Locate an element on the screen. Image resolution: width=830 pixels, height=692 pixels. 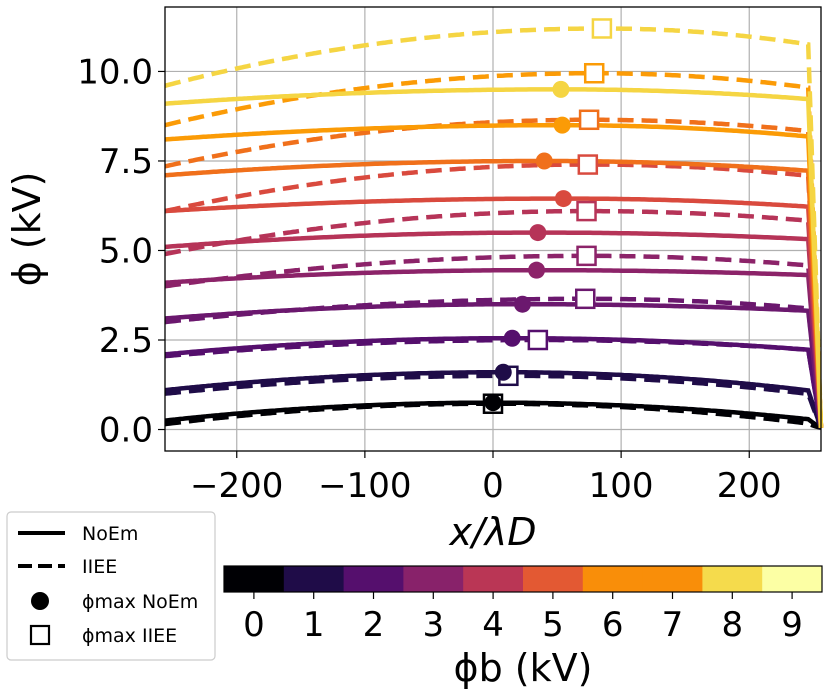
legend-frame is located at coordinates (111, 586).